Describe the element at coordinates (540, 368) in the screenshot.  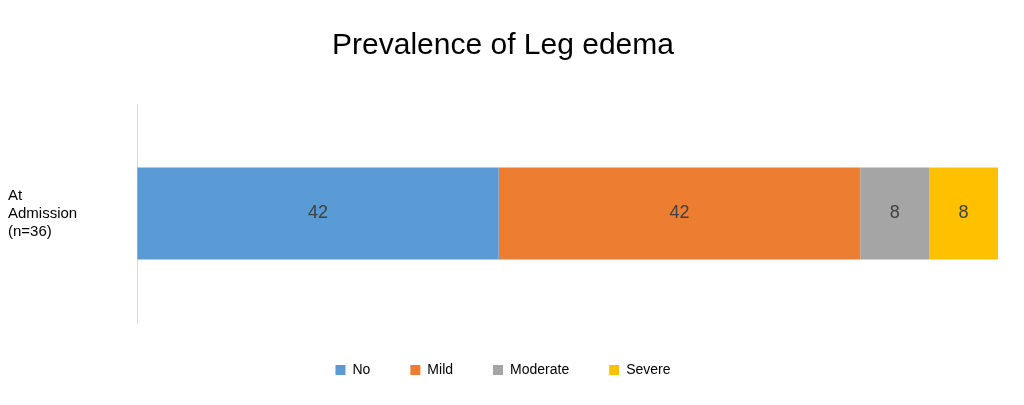
I see `legend-label: Moderate` at that location.